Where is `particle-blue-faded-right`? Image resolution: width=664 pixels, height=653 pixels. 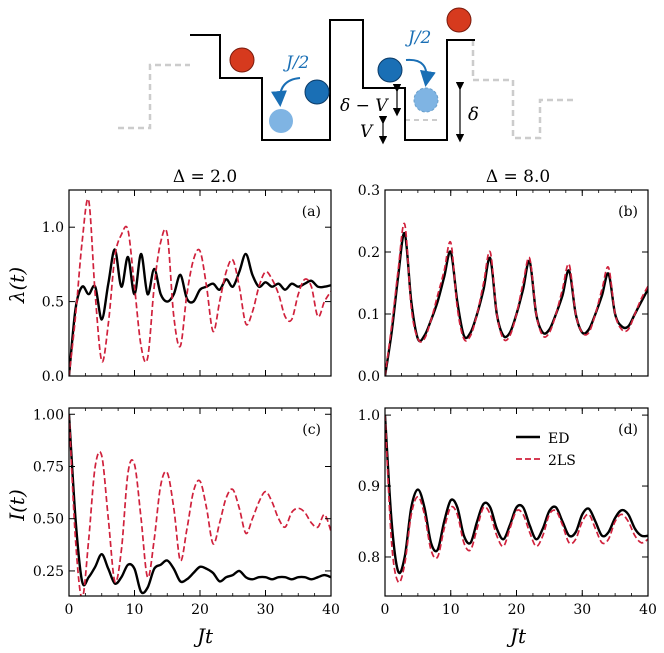 particle-blue-faded-right is located at coordinates (426, 100).